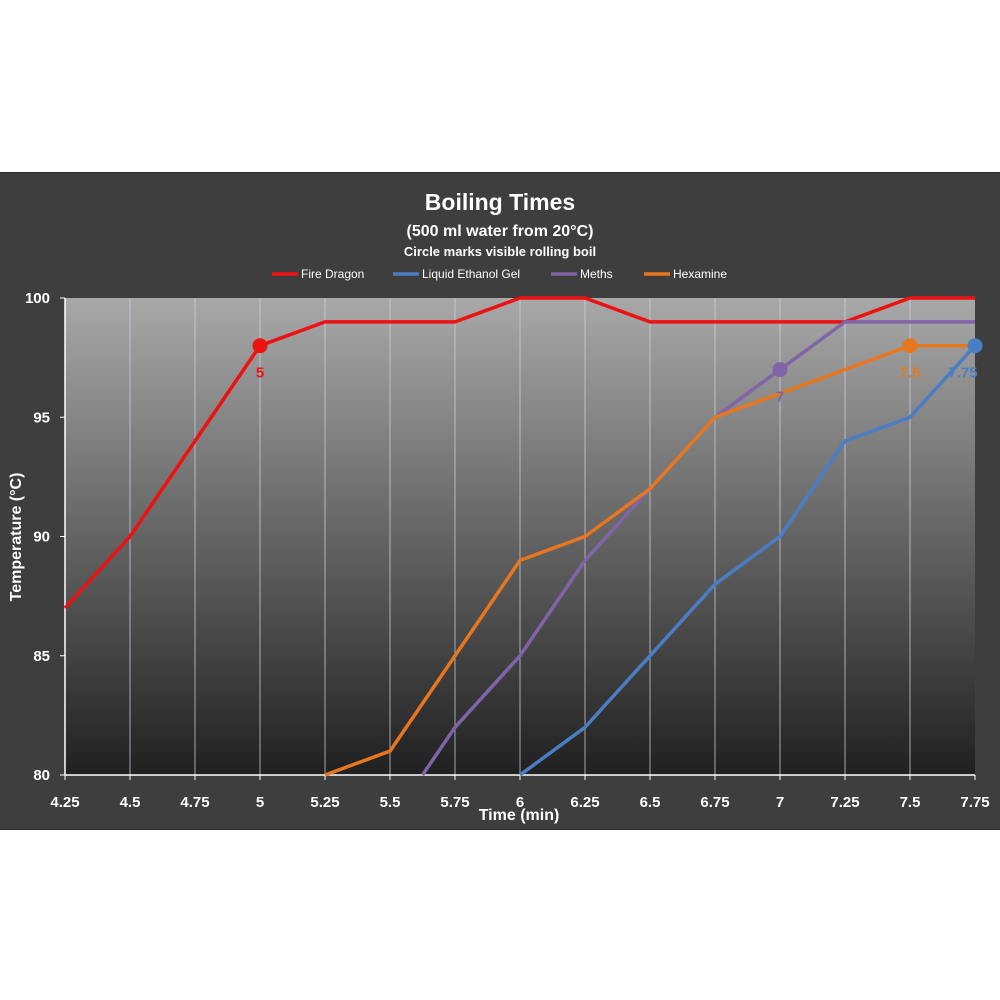 Image resolution: width=1000 pixels, height=1000 pixels. Describe the element at coordinates (714, 802) in the screenshot. I see `x-tick-label: 6.75` at that location.